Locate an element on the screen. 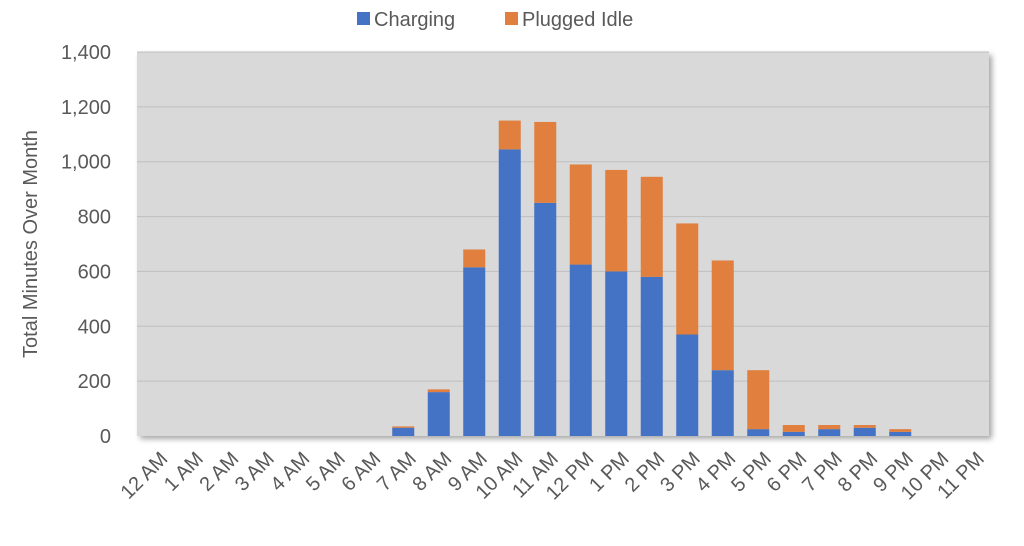 This screenshot has width=1024, height=546. legend-label-charging: Charging is located at coordinates (414, 20).